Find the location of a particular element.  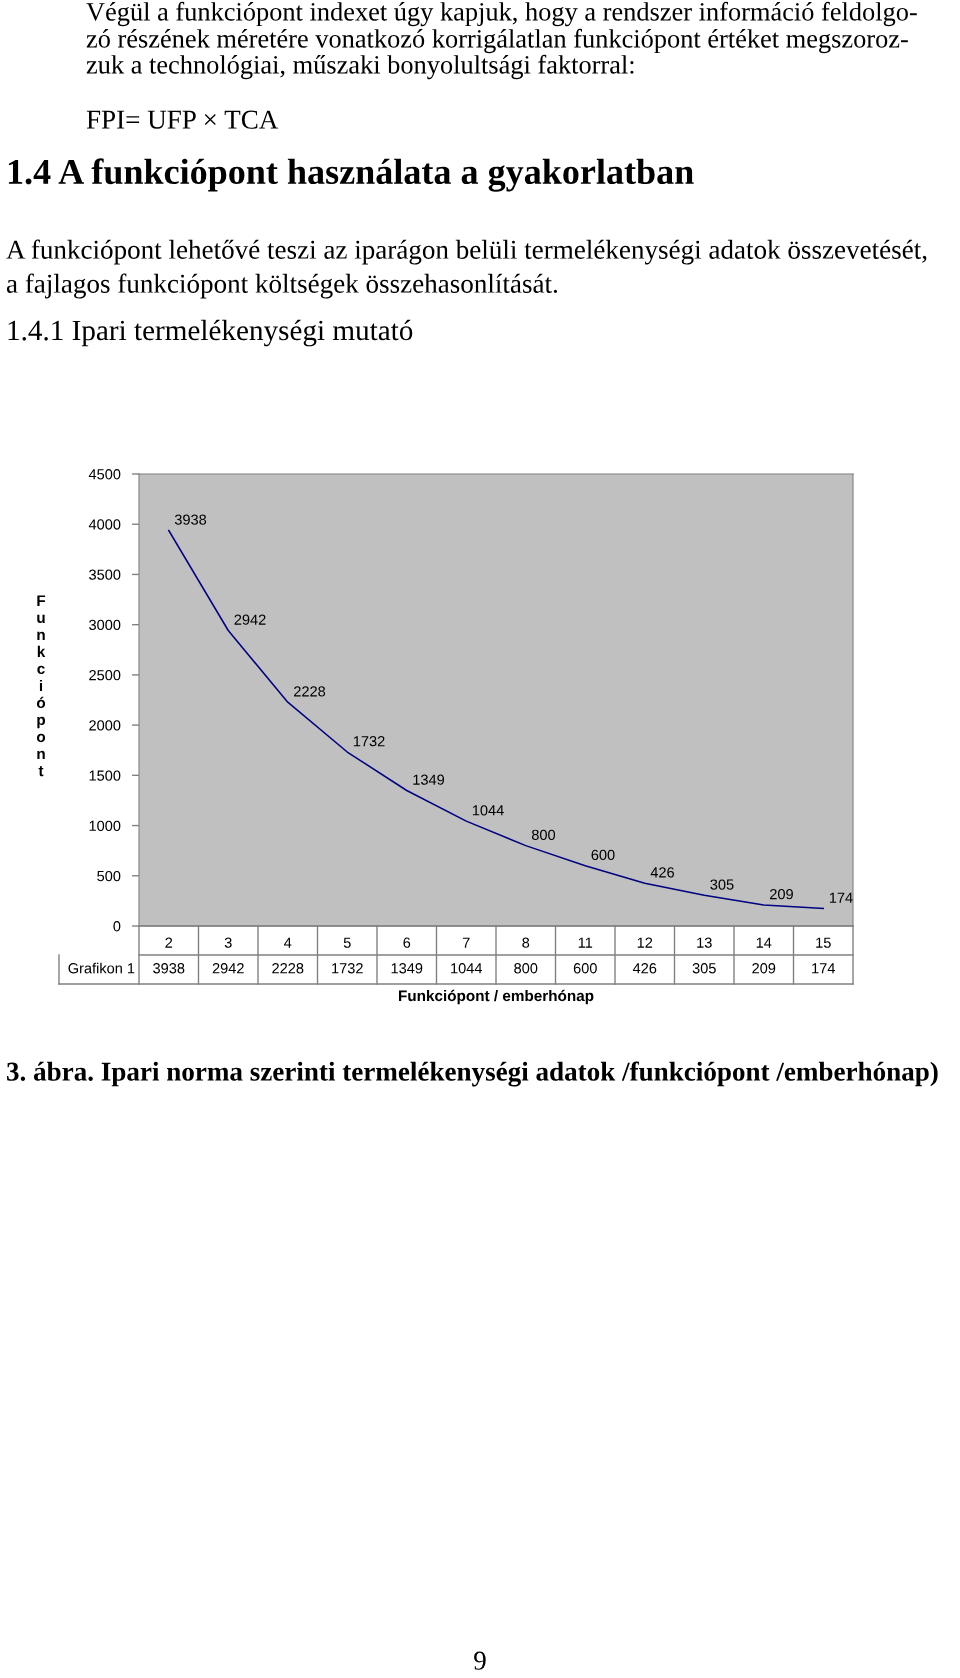

text: 1.4 A funkciópont használata a gyakorlatban is located at coordinates (351, 175).